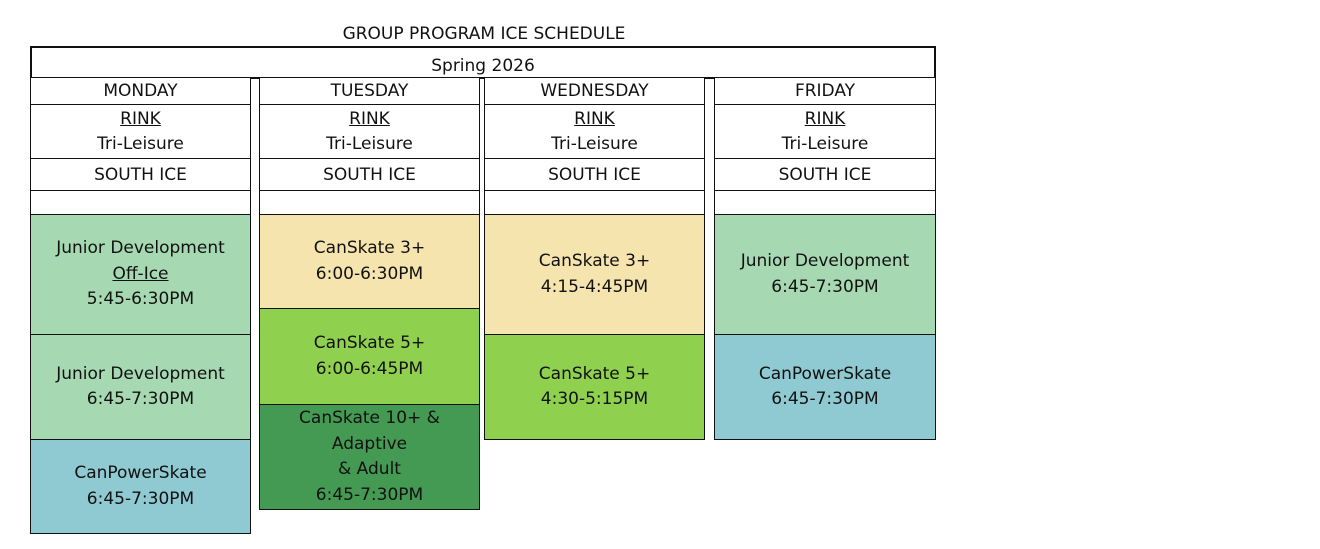 The width and height of the screenshot is (1320, 549). Describe the element at coordinates (369, 174) in the screenshot. I see `ice-surface-tuesday: SOUTH ICE` at that location.